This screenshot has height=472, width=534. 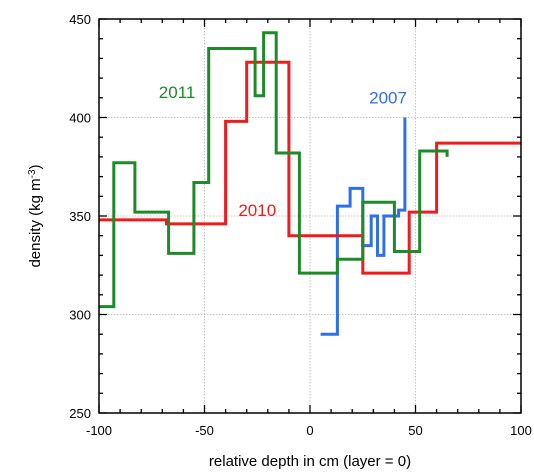 What do you see at coordinates (99, 430) in the screenshot?
I see `x-tick-label: -100` at bounding box center [99, 430].